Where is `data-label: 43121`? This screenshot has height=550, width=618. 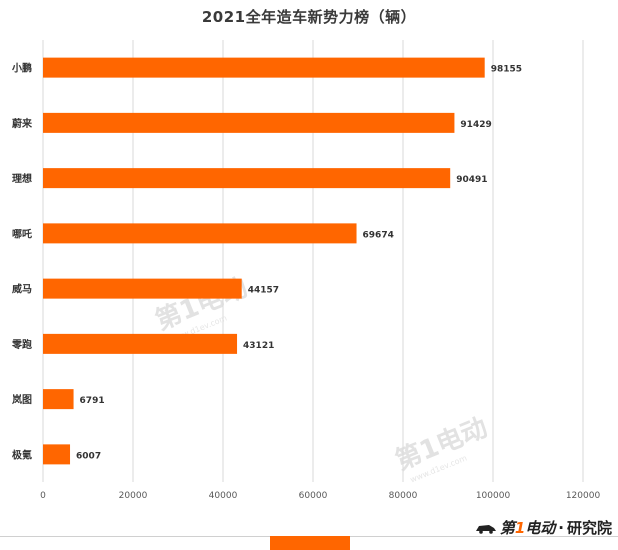
data-label: 43121 is located at coordinates (258, 346).